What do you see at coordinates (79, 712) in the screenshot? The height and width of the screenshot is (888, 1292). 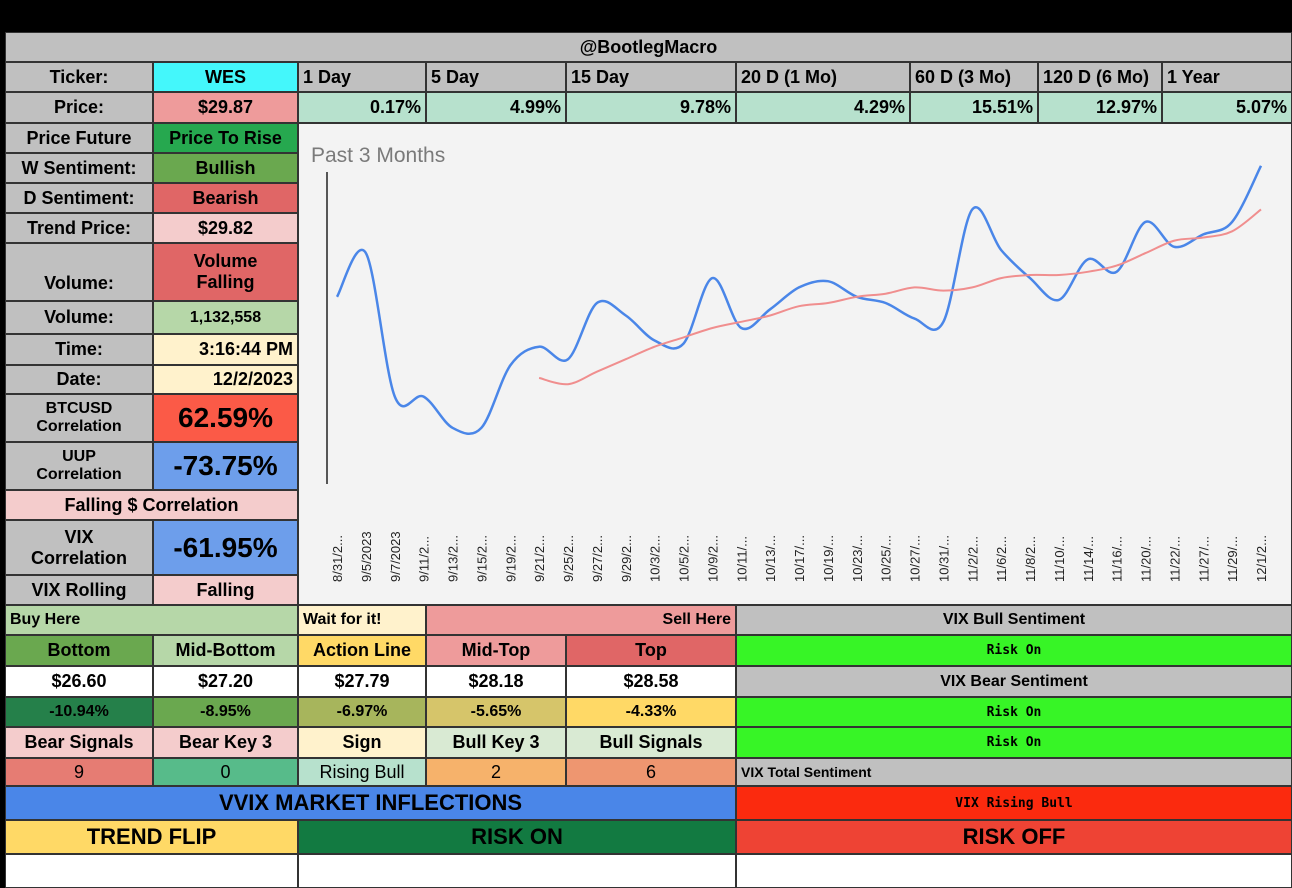 I see `bottom-pct: -10.94%` at bounding box center [79, 712].